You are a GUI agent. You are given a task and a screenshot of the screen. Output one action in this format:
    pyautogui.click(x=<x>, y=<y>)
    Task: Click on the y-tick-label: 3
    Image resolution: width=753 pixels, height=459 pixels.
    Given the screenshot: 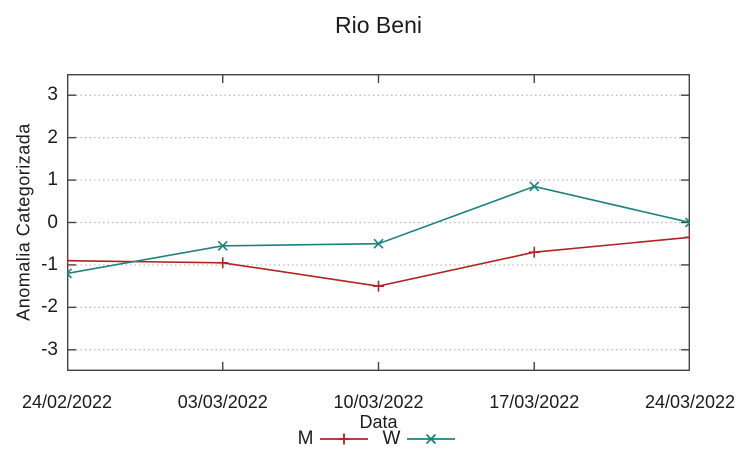 What is the action you would take?
    pyautogui.click(x=52, y=95)
    